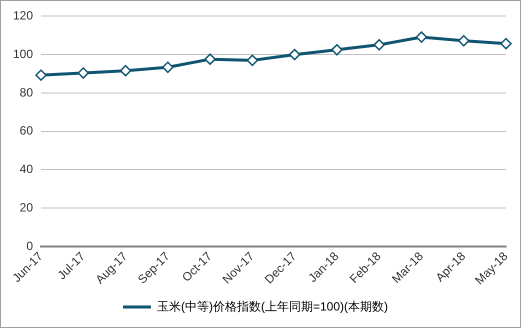 The width and height of the screenshot is (521, 328). Describe the element at coordinates (23, 53) in the screenshot. I see `y-tick-label: 100` at that location.